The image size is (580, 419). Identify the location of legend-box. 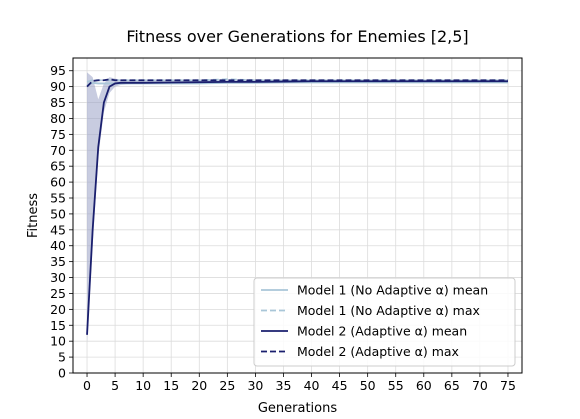
(384, 322).